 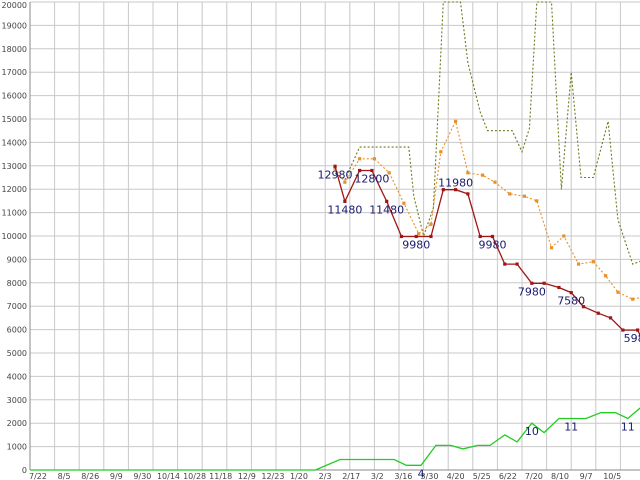 I want to click on y-tick-label: 4000, so click(x=17, y=376).